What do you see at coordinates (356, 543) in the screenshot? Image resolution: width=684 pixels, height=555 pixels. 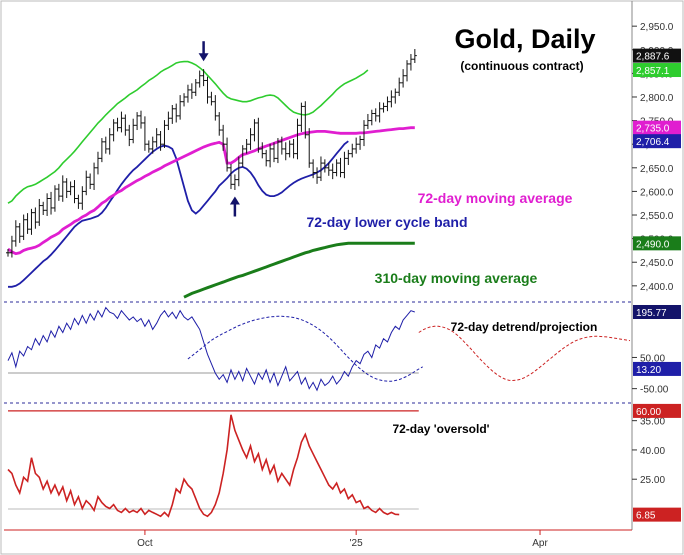 I see `x-tick-label: '25` at bounding box center [356, 543].